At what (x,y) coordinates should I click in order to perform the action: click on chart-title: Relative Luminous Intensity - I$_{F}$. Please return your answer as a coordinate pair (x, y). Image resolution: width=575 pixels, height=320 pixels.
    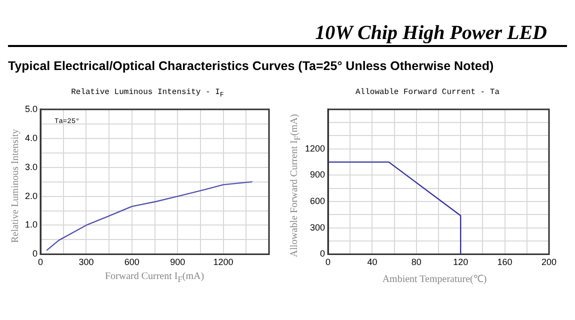
    Looking at the image, I should click on (147, 94).